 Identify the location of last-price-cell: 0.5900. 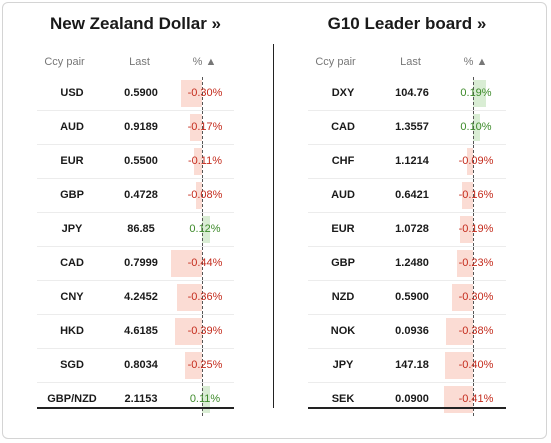
(141, 93).